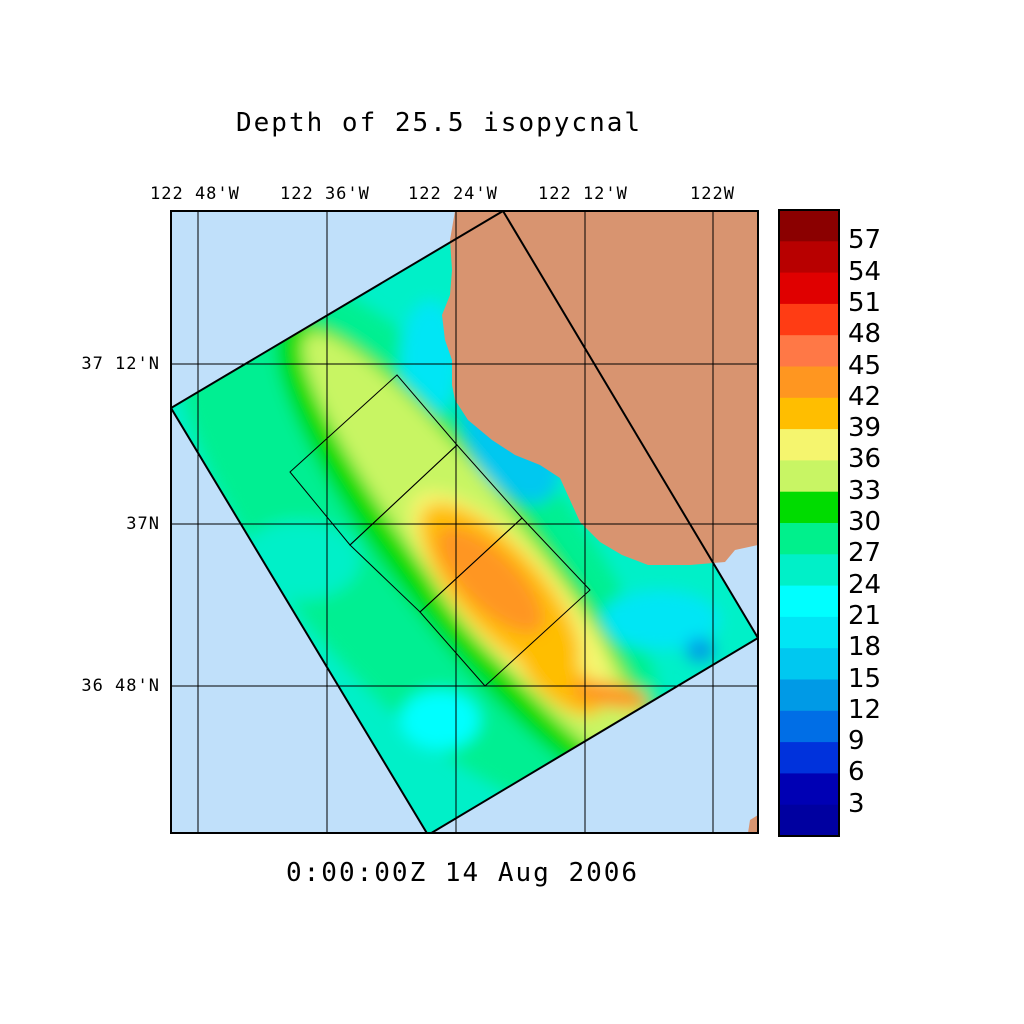  What do you see at coordinates (325, 194) in the screenshot?
I see `lon-label-122-36w: 122 36'W` at bounding box center [325, 194].